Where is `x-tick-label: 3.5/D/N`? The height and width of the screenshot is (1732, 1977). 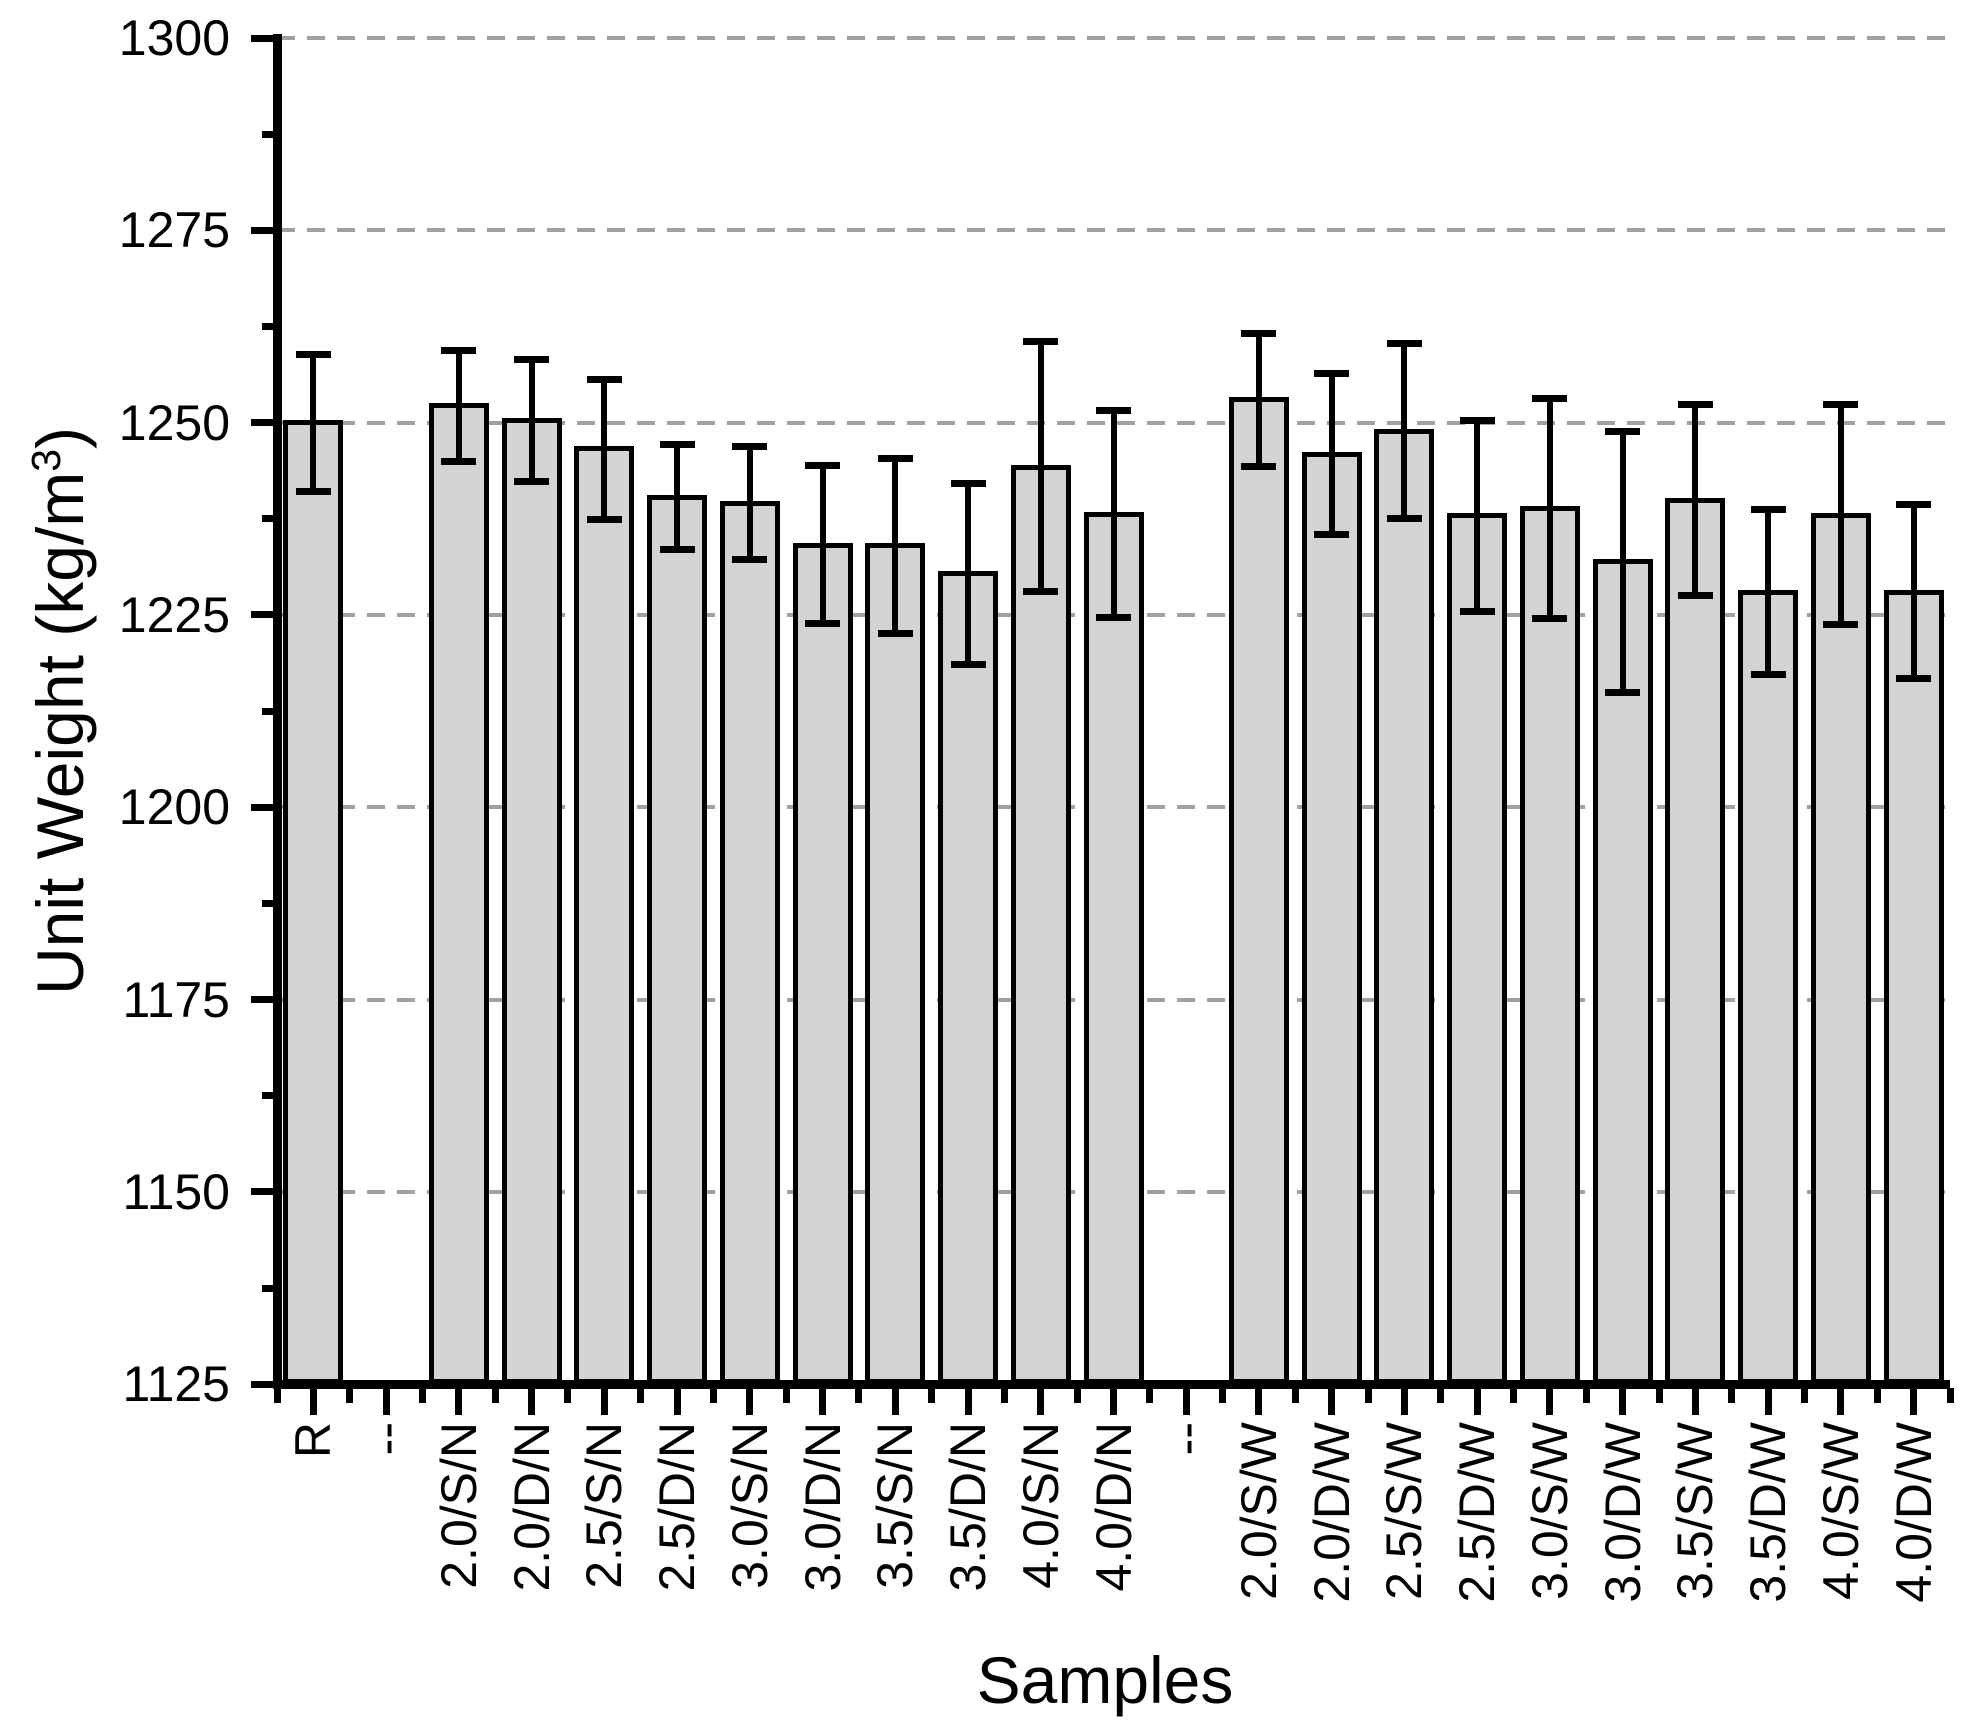
x-tick-label: 3.5/D/N is located at coordinates (968, 1507).